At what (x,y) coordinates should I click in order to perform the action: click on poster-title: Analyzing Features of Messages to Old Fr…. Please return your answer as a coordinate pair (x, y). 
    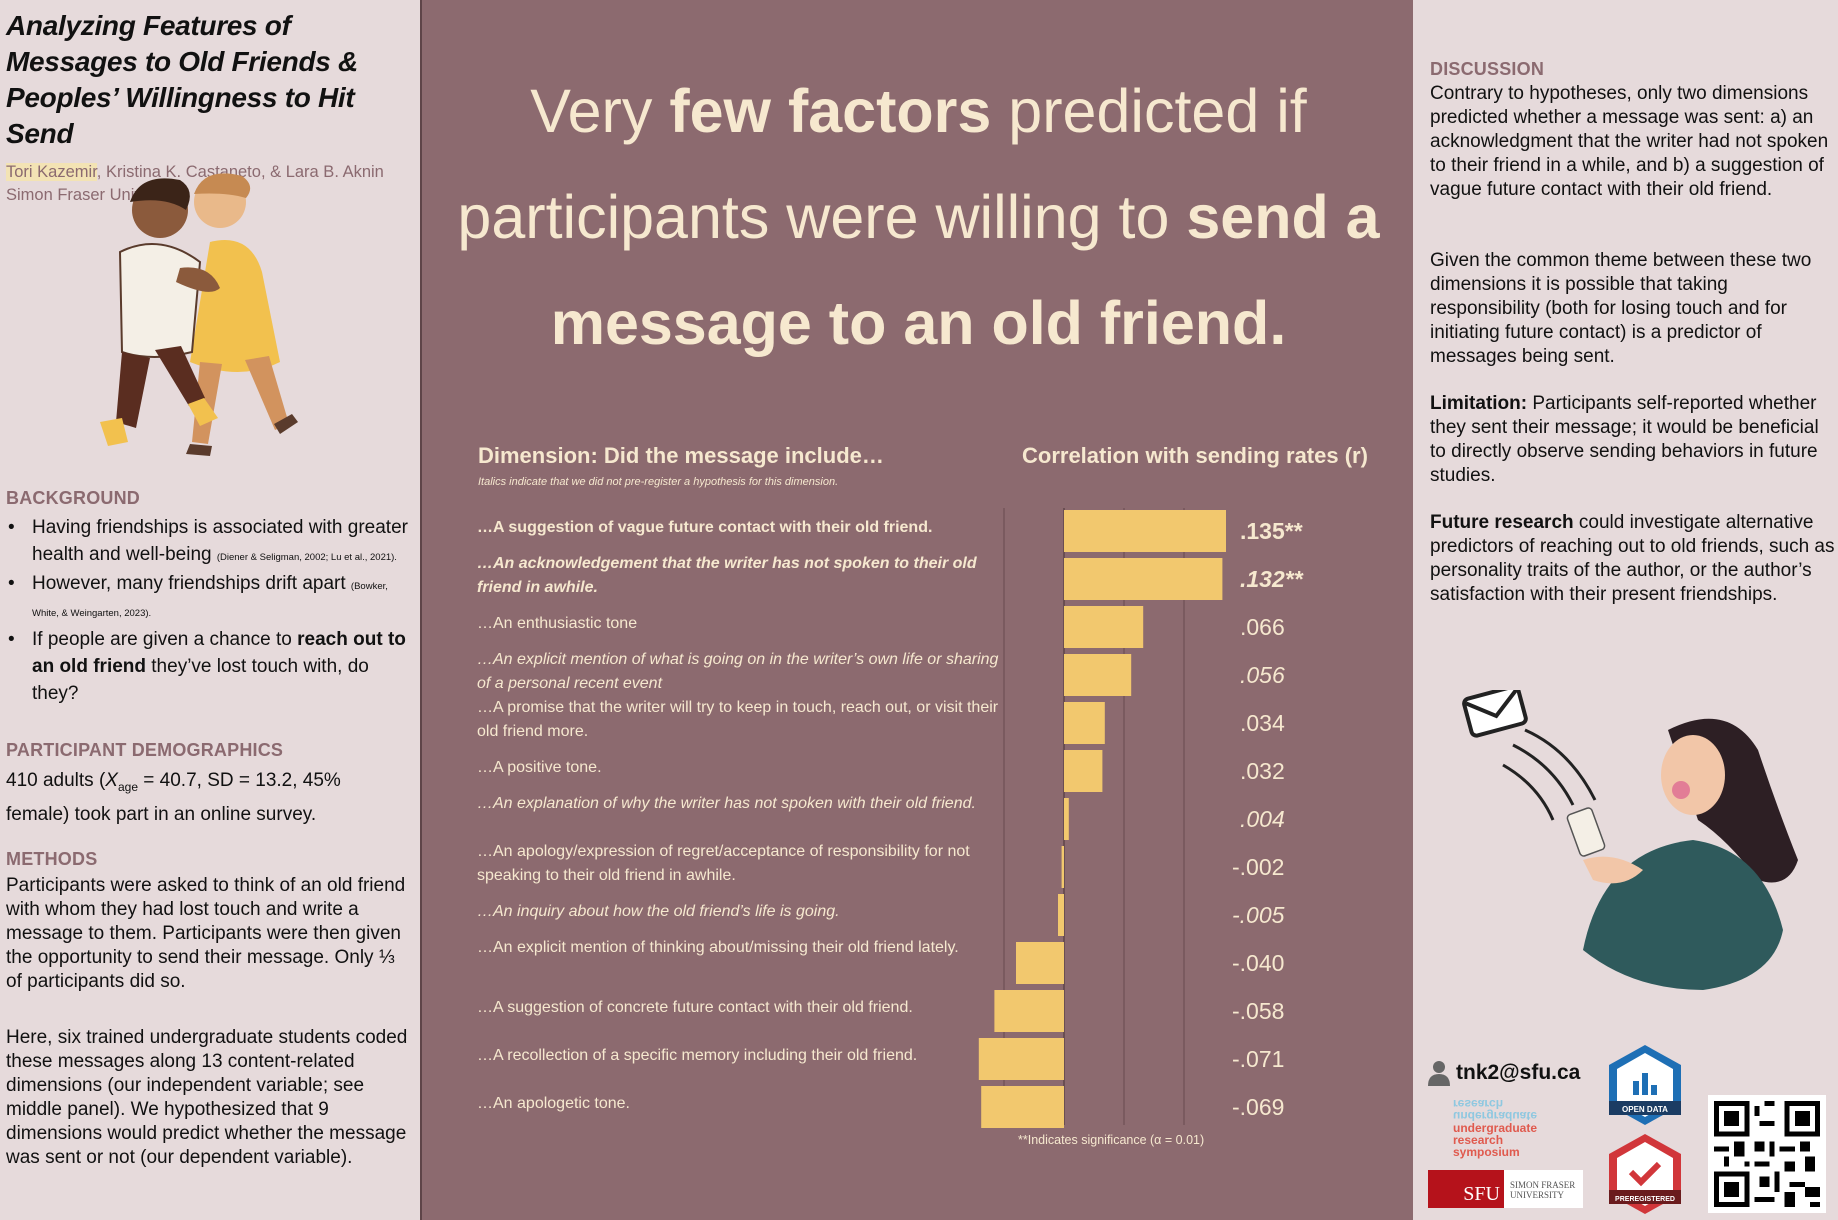
    Looking at the image, I should click on (182, 79).